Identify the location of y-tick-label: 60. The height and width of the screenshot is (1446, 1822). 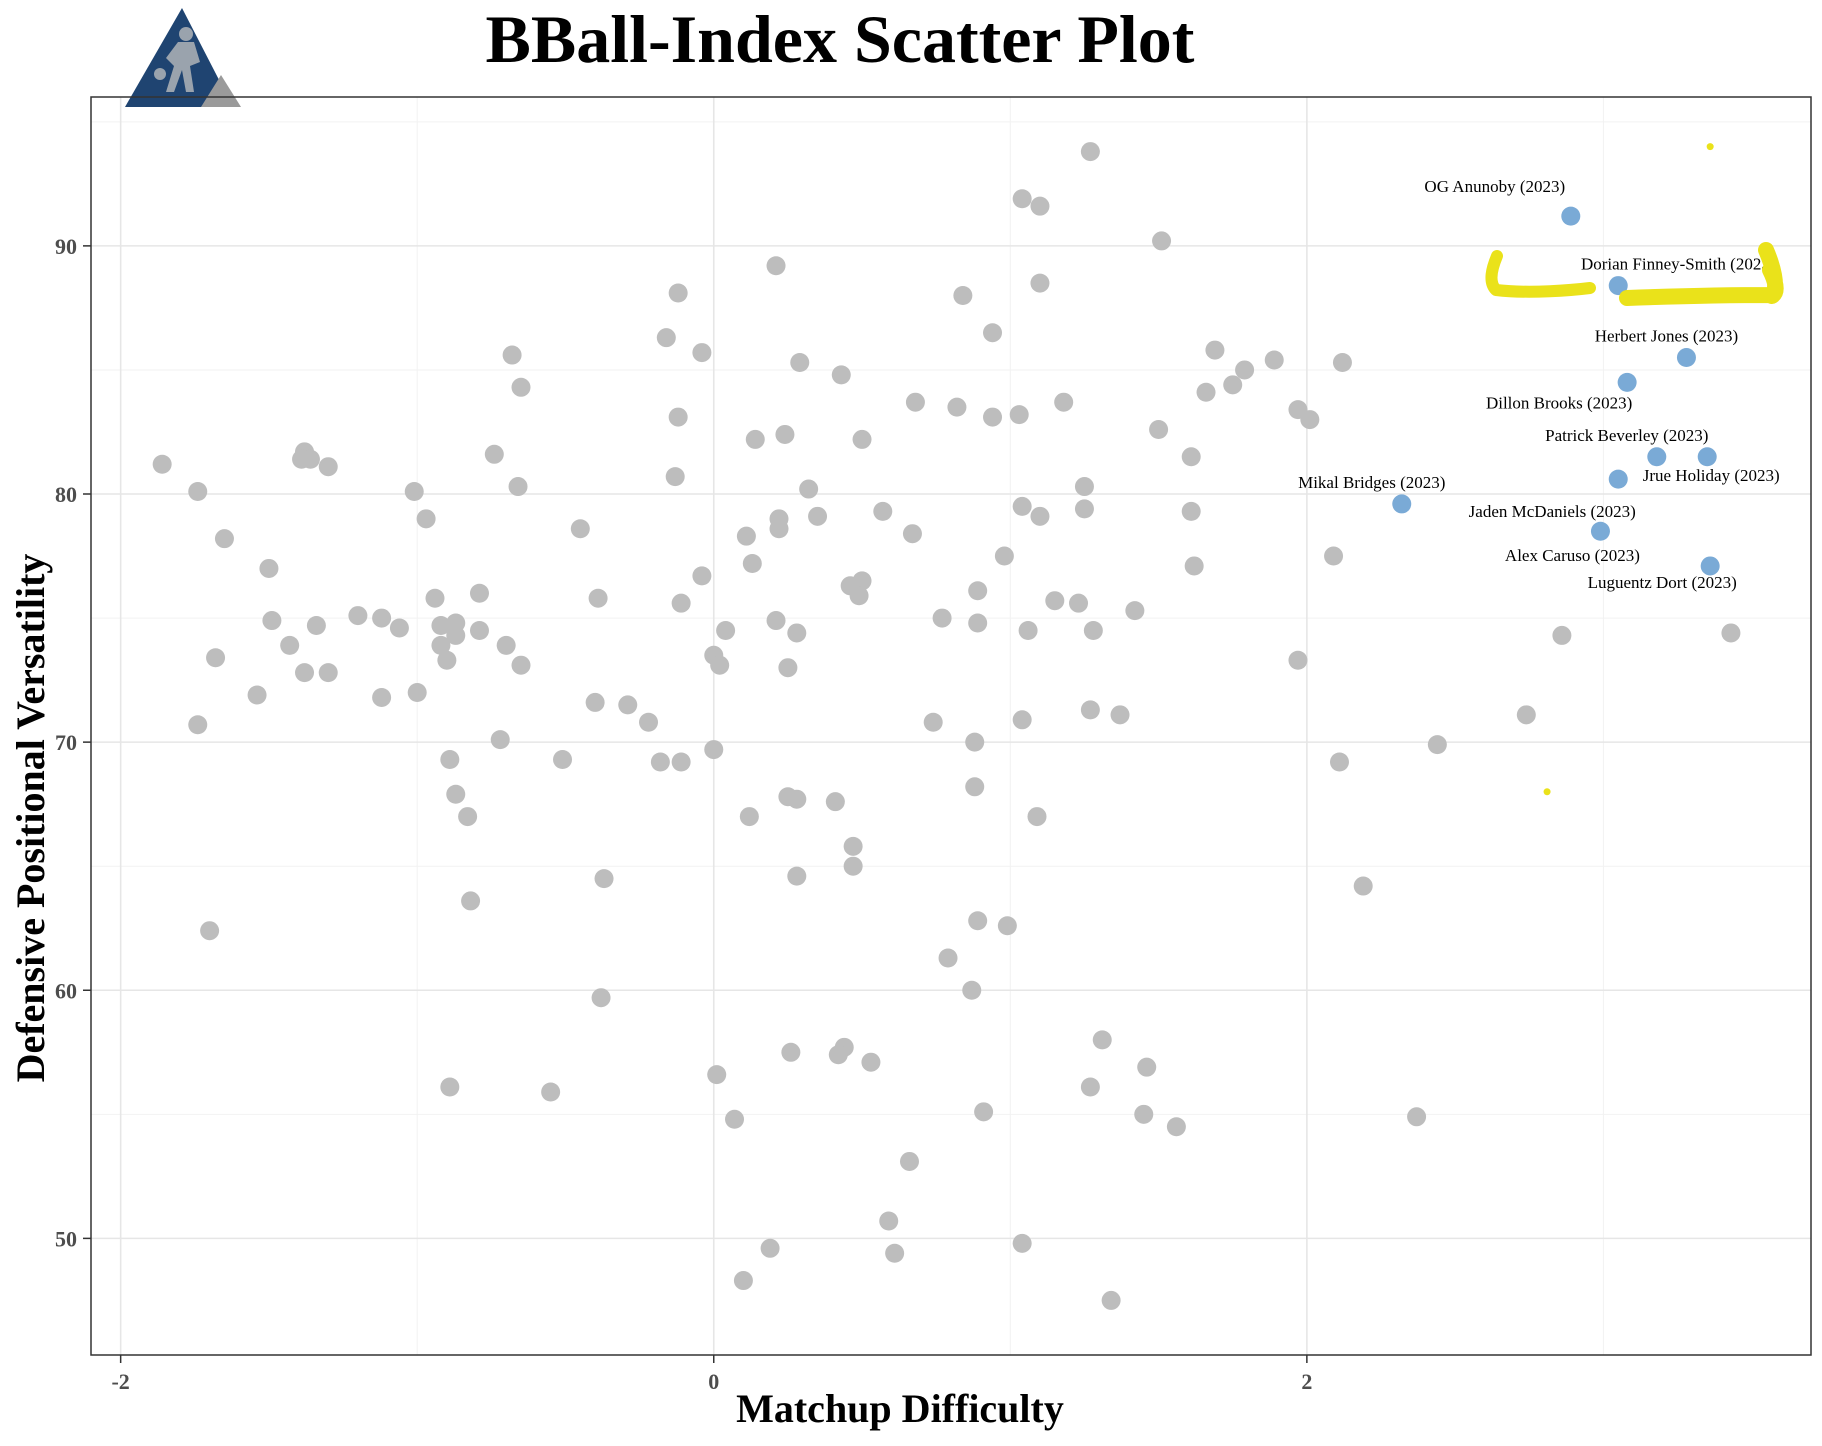
(66, 990).